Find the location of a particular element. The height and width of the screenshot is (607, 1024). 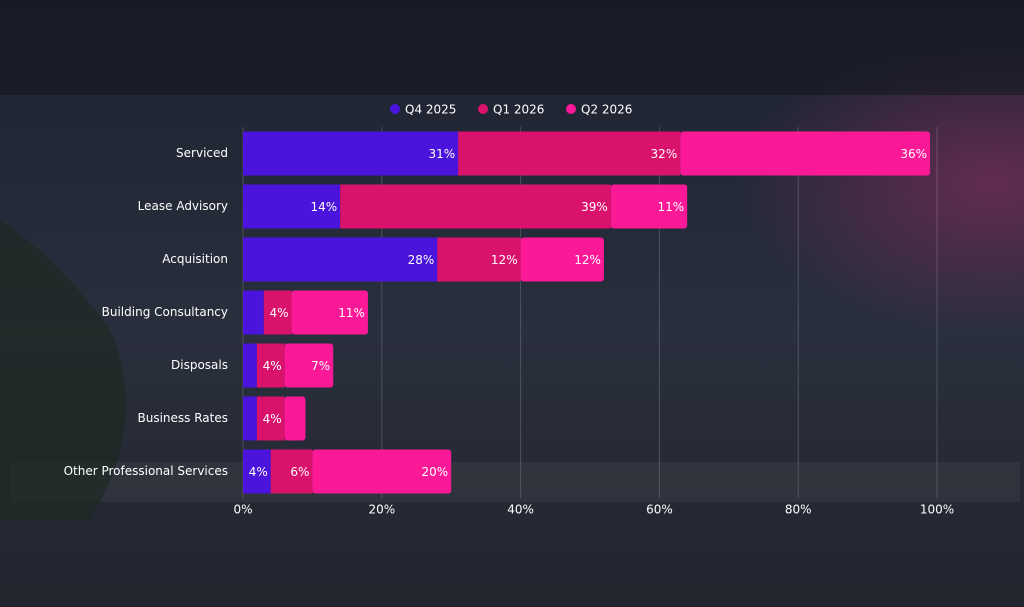

y-tick-label: Acquisition is located at coordinates (195, 259).